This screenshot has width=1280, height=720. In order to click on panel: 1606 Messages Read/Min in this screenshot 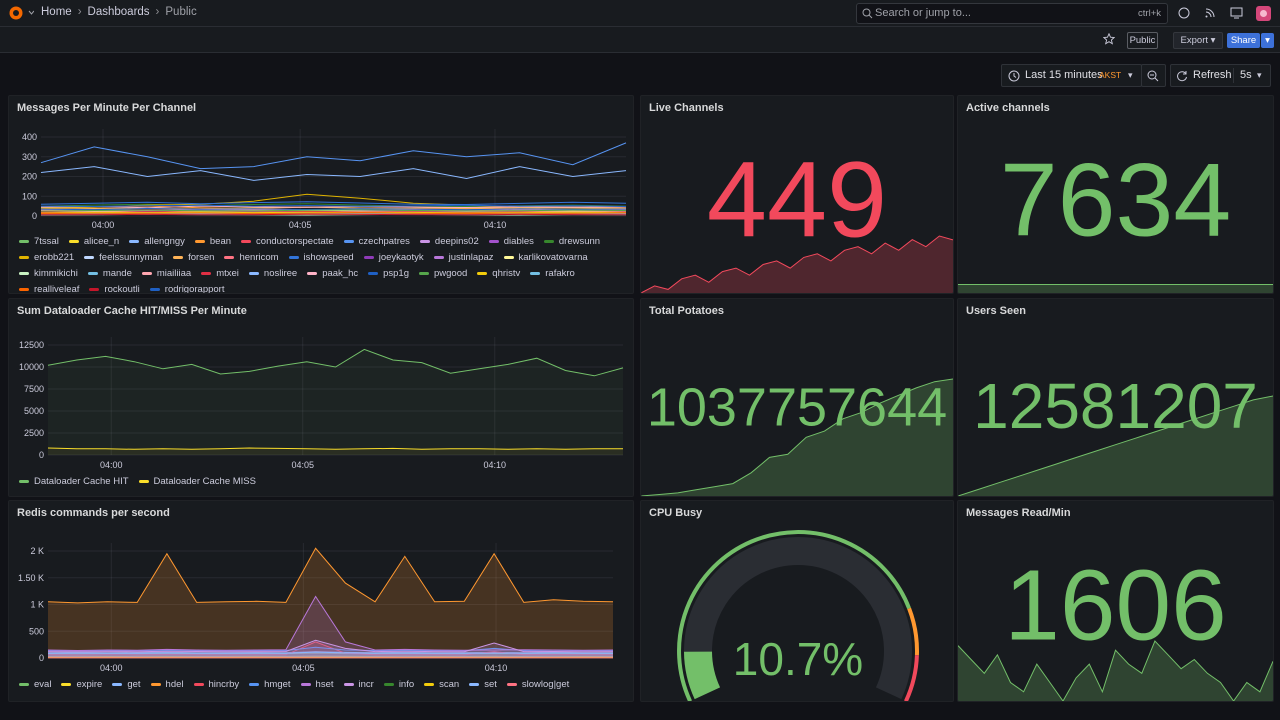, I will do `click(1115, 601)`.